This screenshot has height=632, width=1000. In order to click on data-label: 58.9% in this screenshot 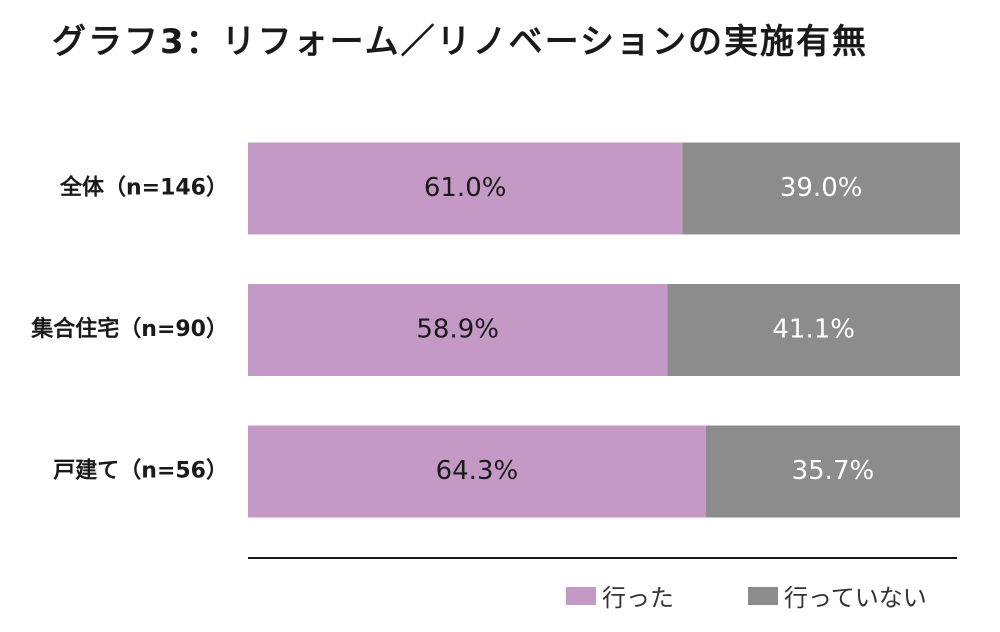, I will do `click(457, 330)`.